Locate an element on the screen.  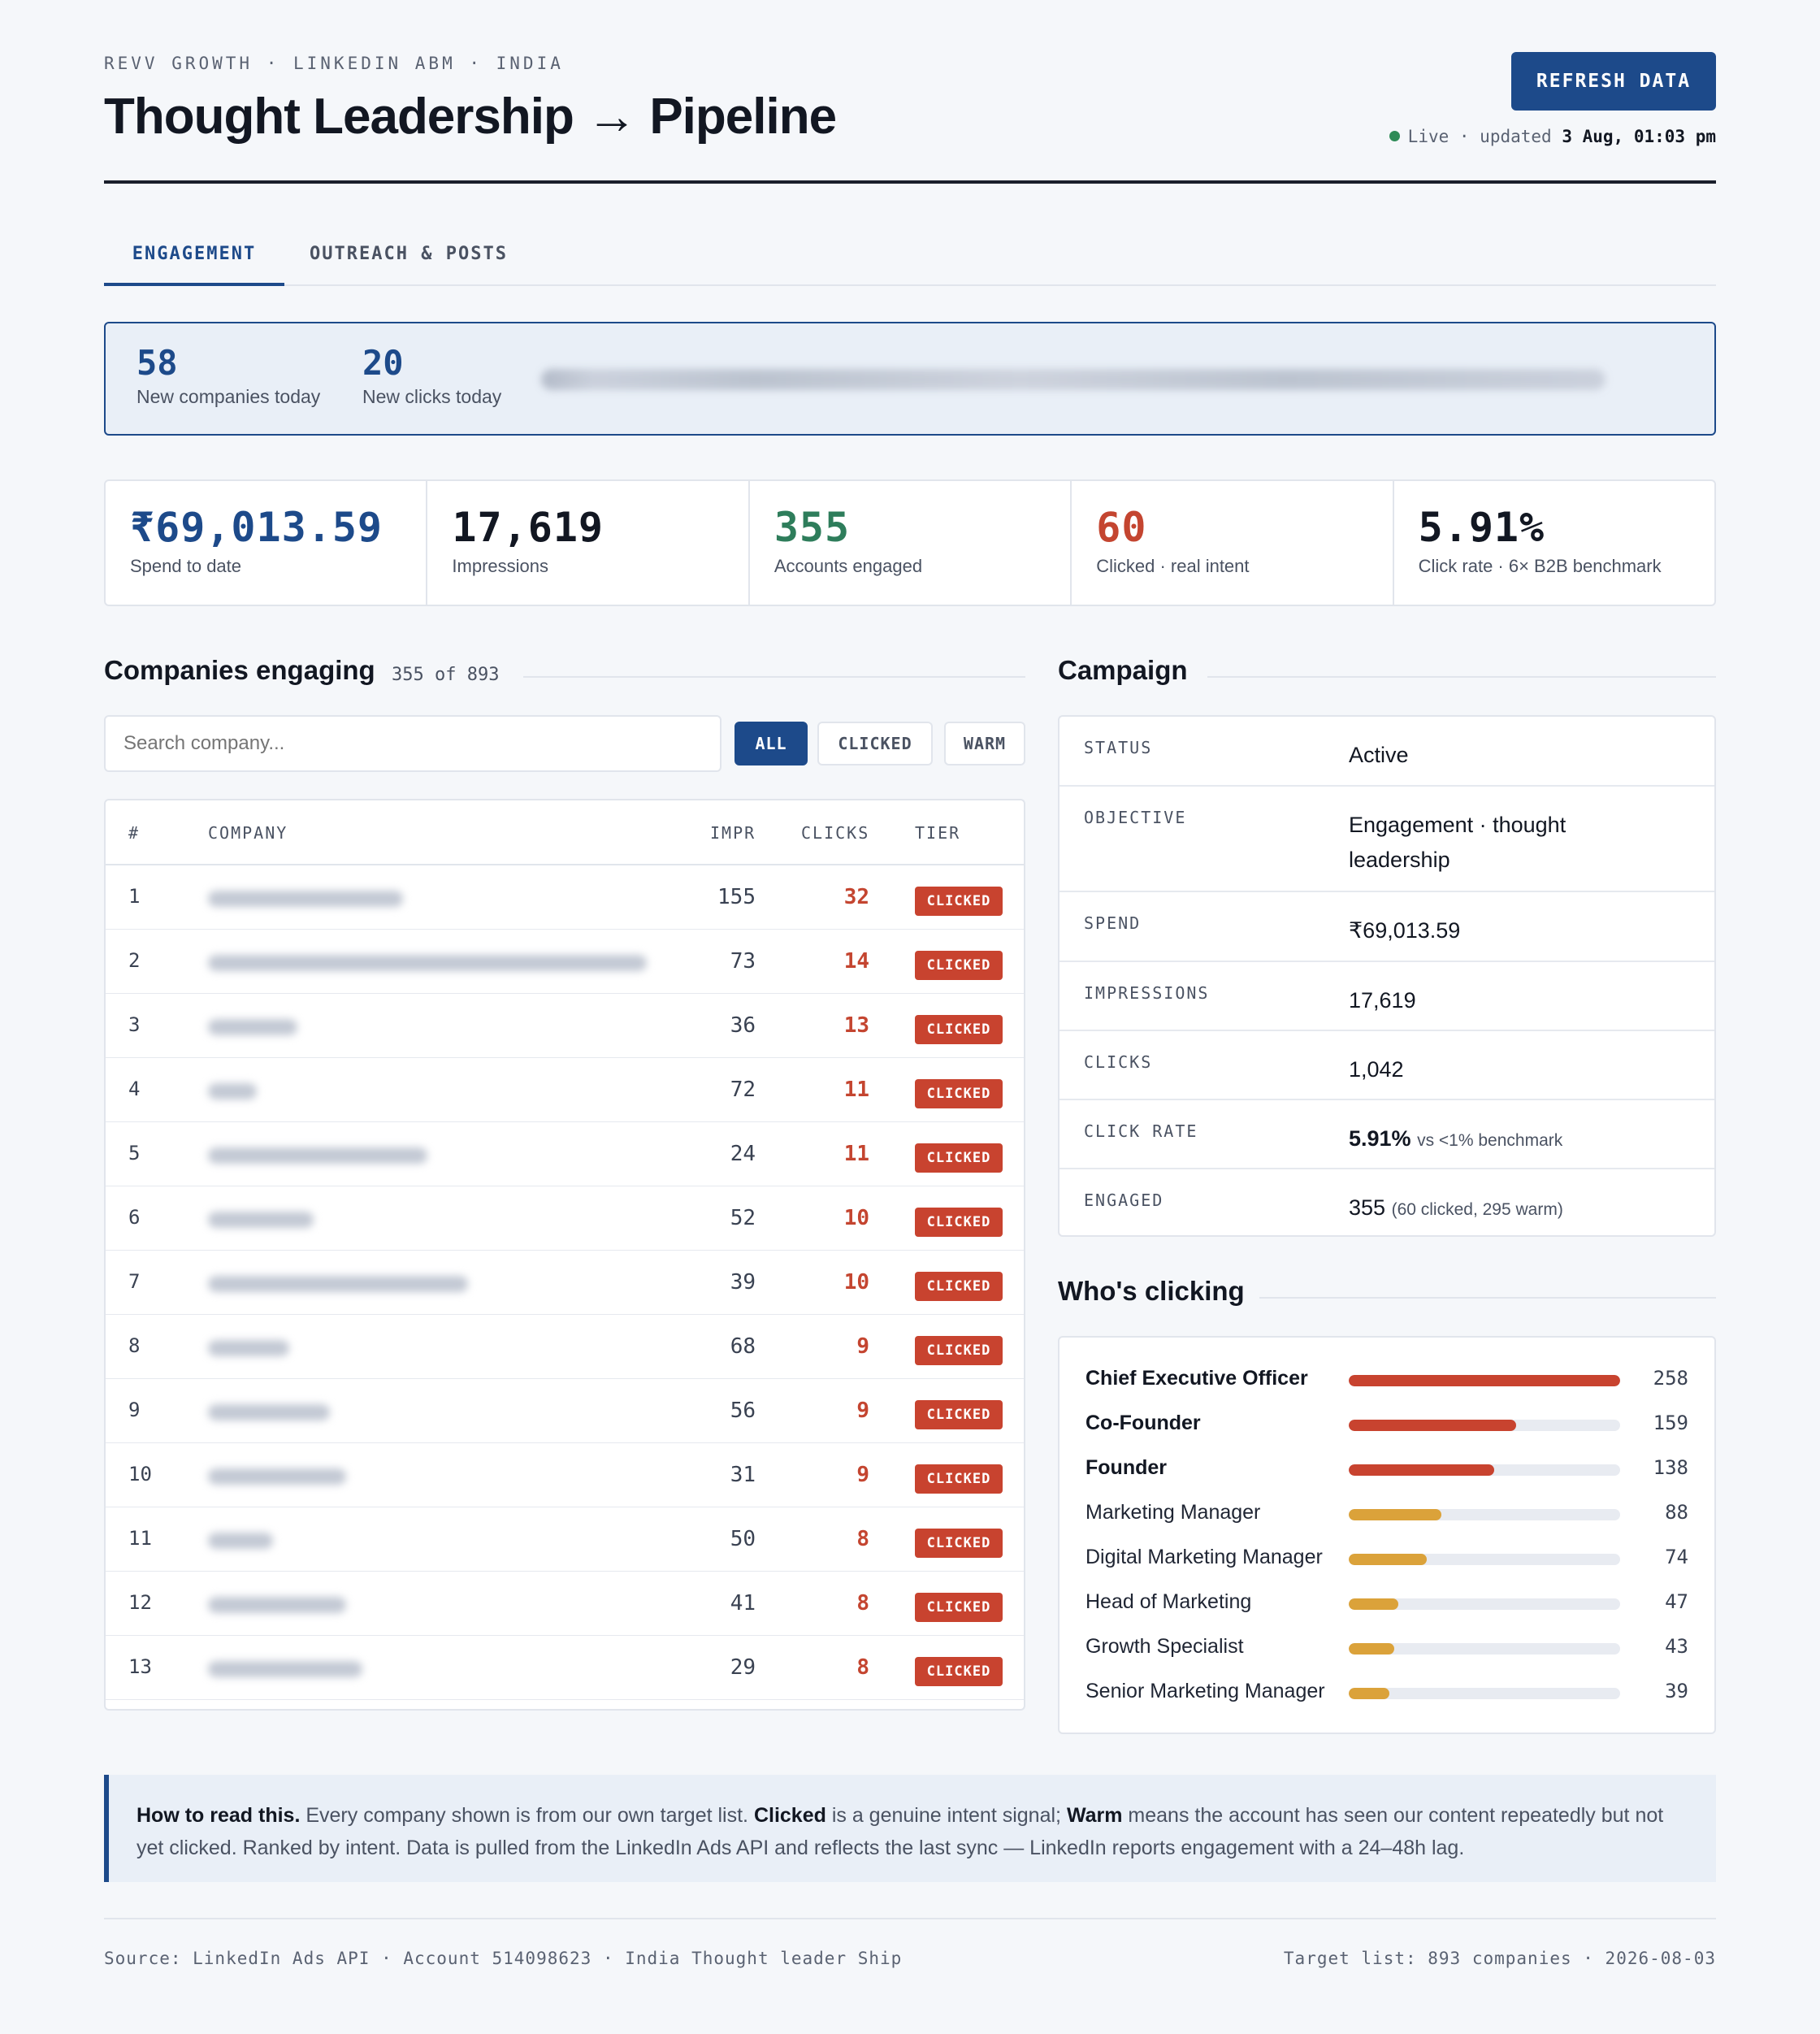
table-row is located at coordinates (565, 1704).